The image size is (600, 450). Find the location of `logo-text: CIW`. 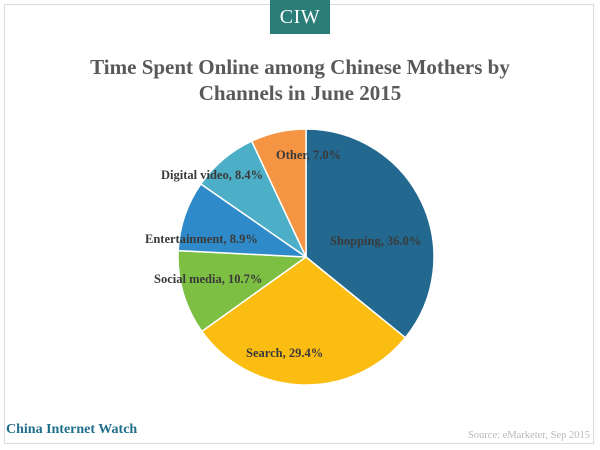

logo-text: CIW is located at coordinates (300, 17).